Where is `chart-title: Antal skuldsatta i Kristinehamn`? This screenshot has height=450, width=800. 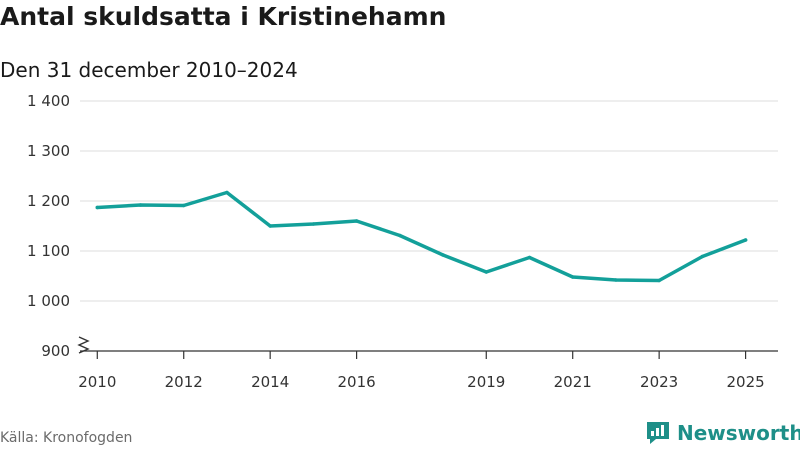 chart-title: Antal skuldsatta i Kristinehamn is located at coordinates (223, 16).